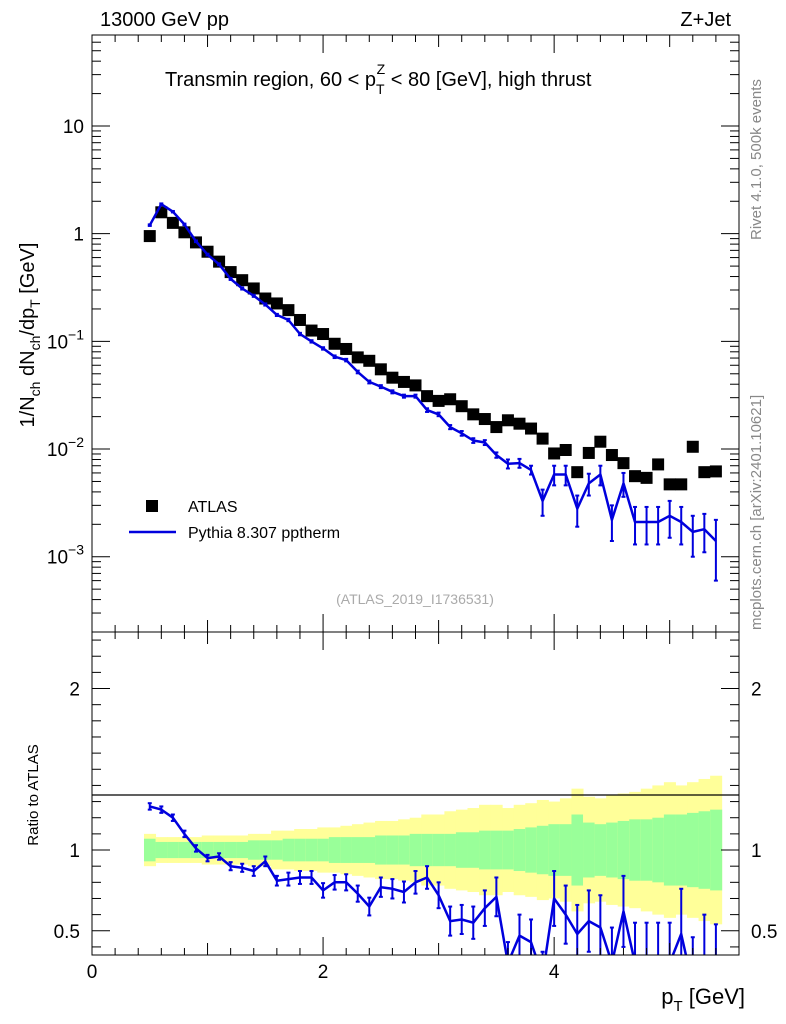 Image resolution: width=786 pixels, height=1024 pixels. Describe the element at coordinates (323, 972) in the screenshot. I see `x-tick-label: 2` at that location.